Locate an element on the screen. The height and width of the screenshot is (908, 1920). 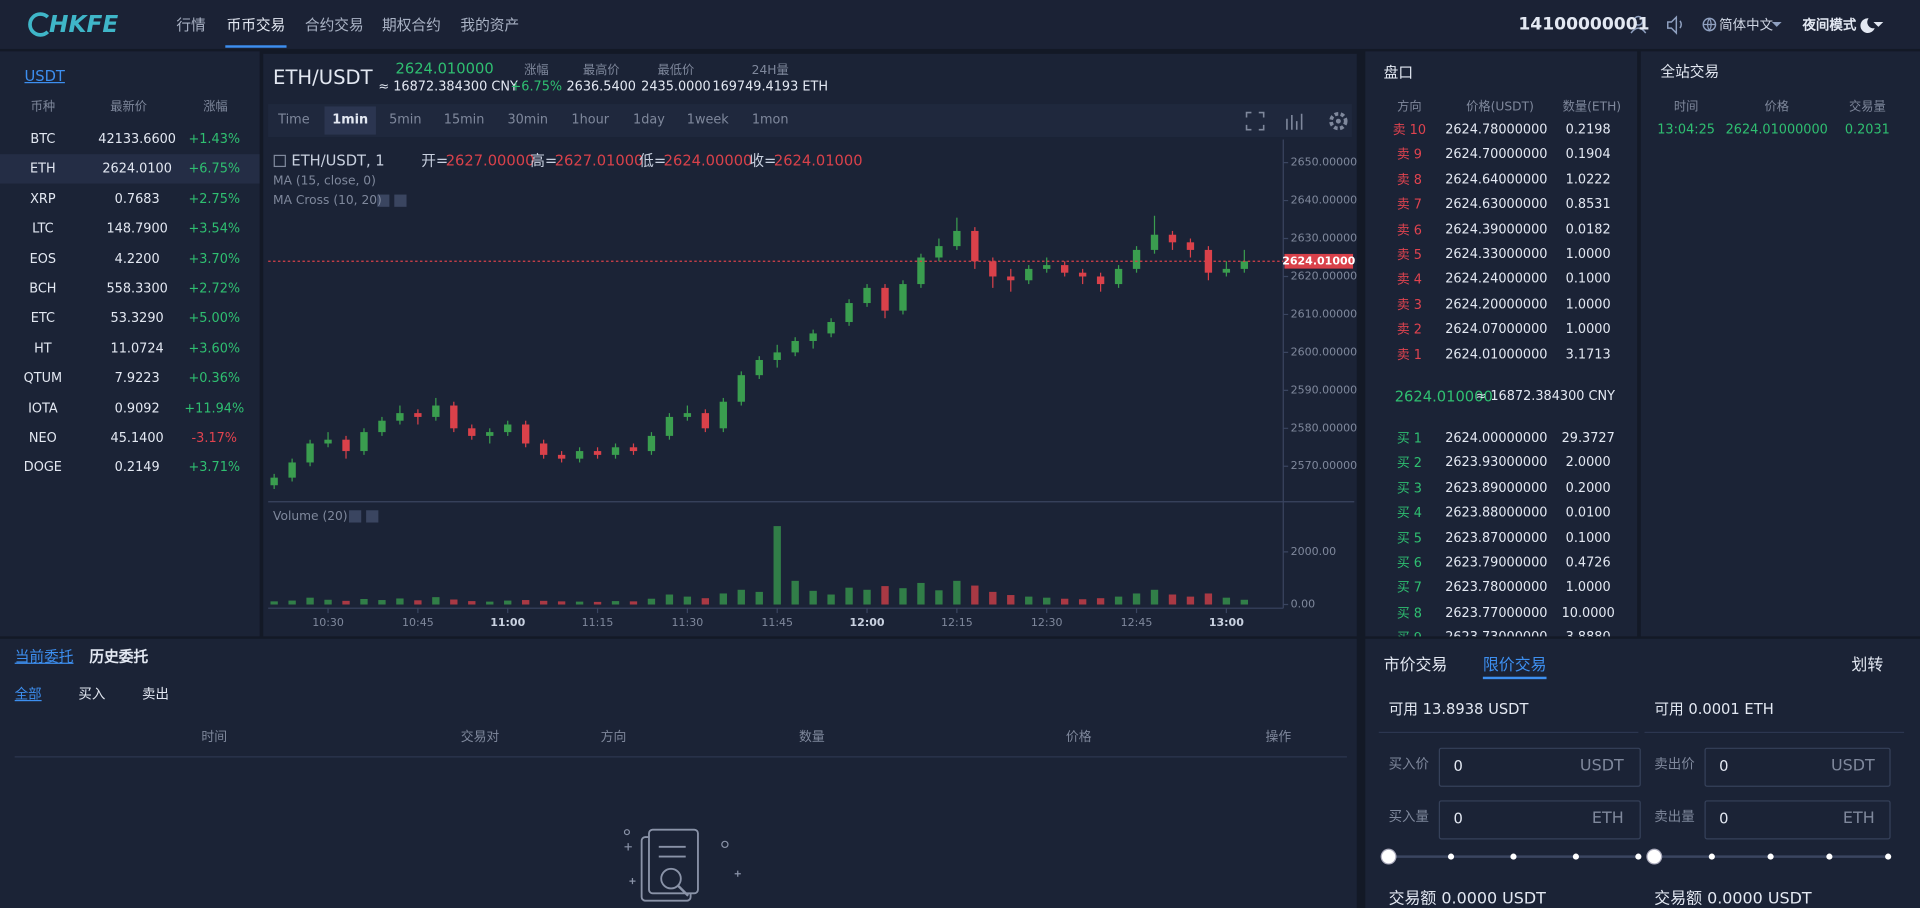
price: 2624.64000000 is located at coordinates (1496, 179).